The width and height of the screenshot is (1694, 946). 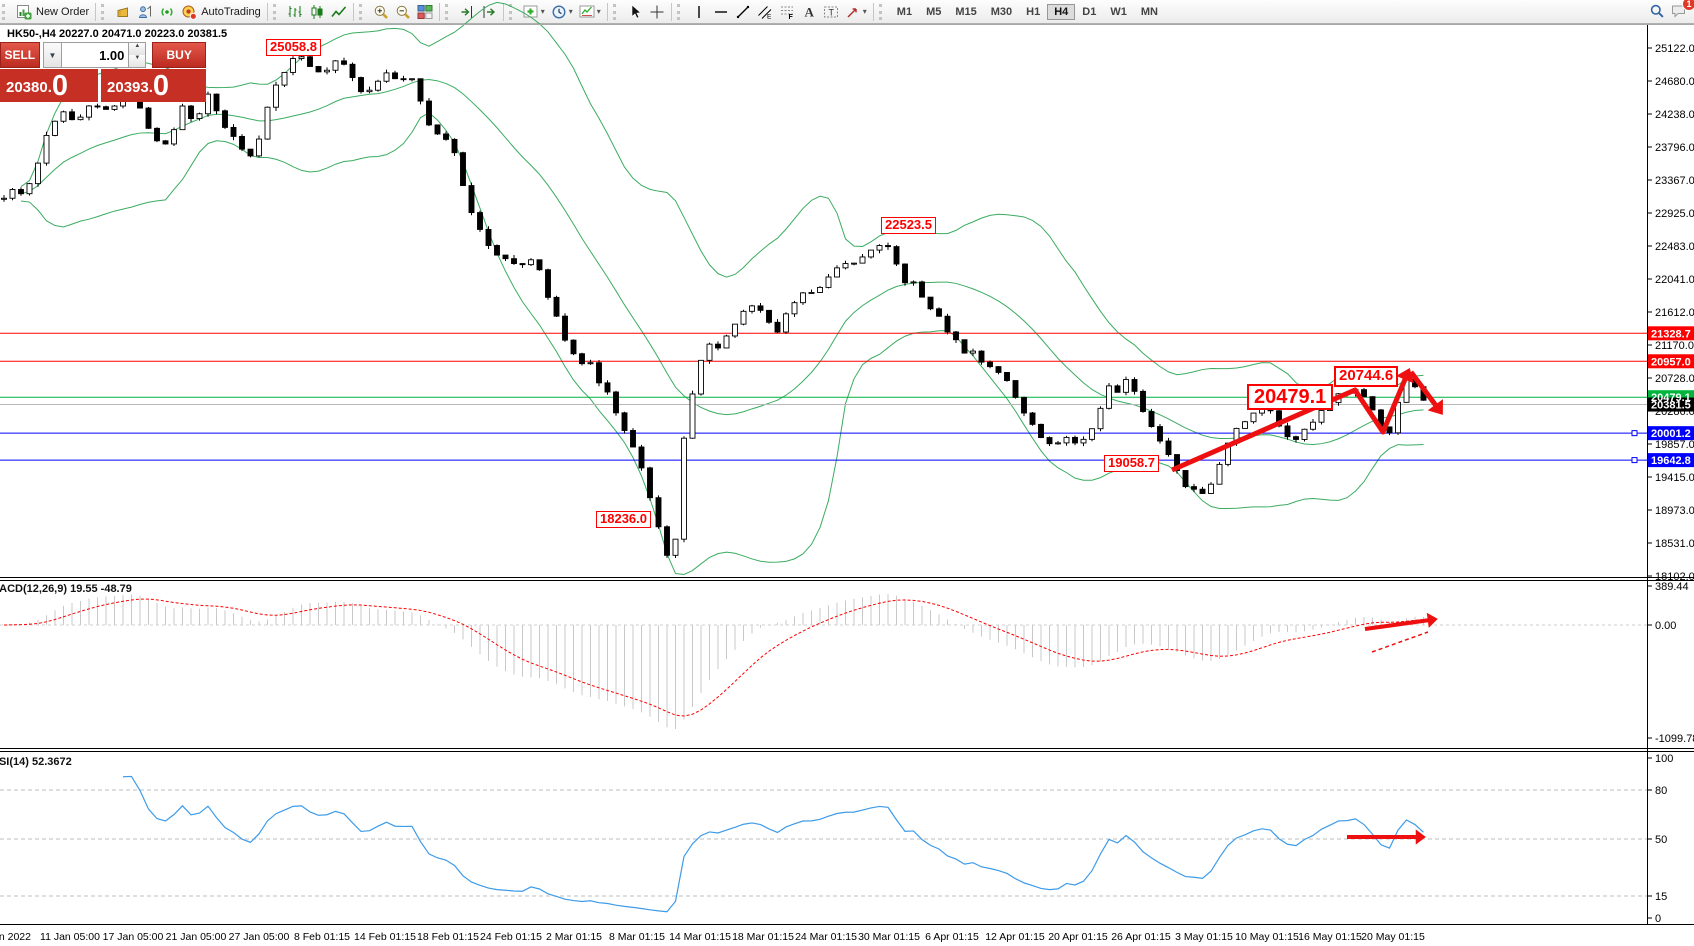 I want to click on time-axis-label: 12 Apr 01:15, so click(x=1015, y=937).